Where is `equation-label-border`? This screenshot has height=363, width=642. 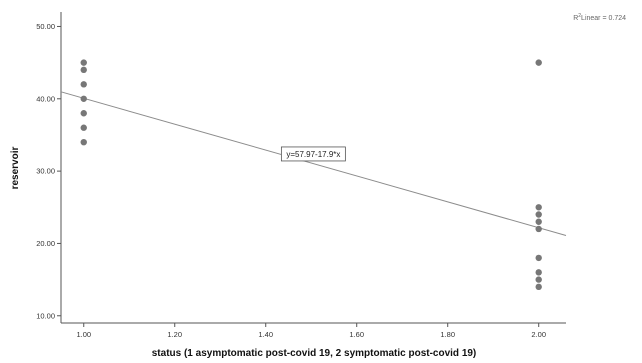
equation-label-border is located at coordinates (313, 154).